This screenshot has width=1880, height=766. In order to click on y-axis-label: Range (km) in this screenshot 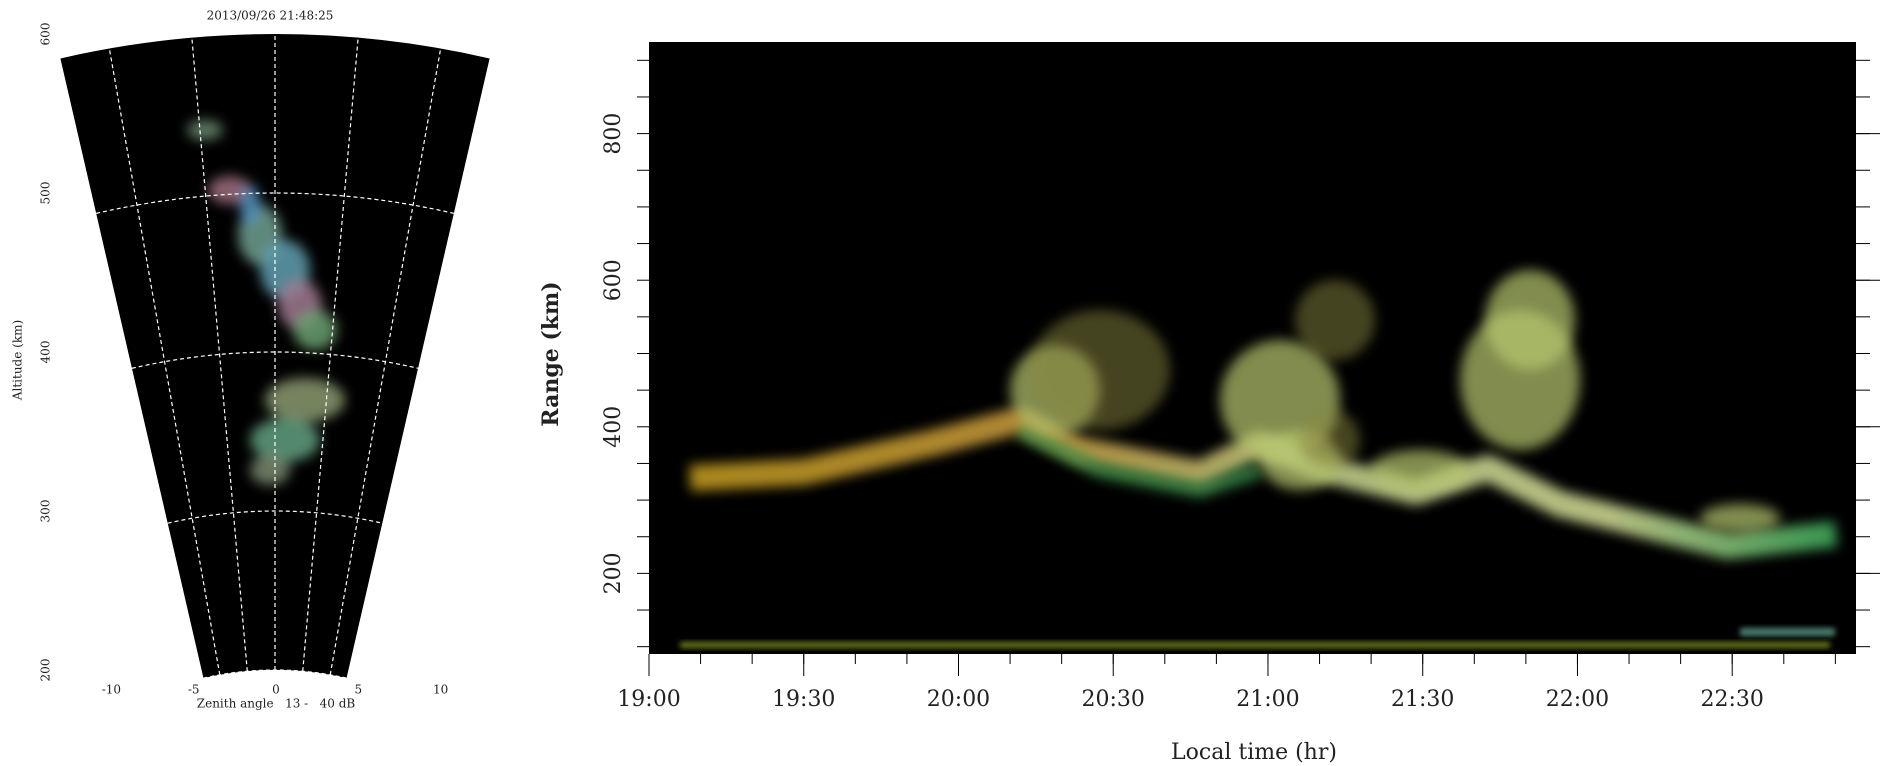, I will do `click(551, 353)`.